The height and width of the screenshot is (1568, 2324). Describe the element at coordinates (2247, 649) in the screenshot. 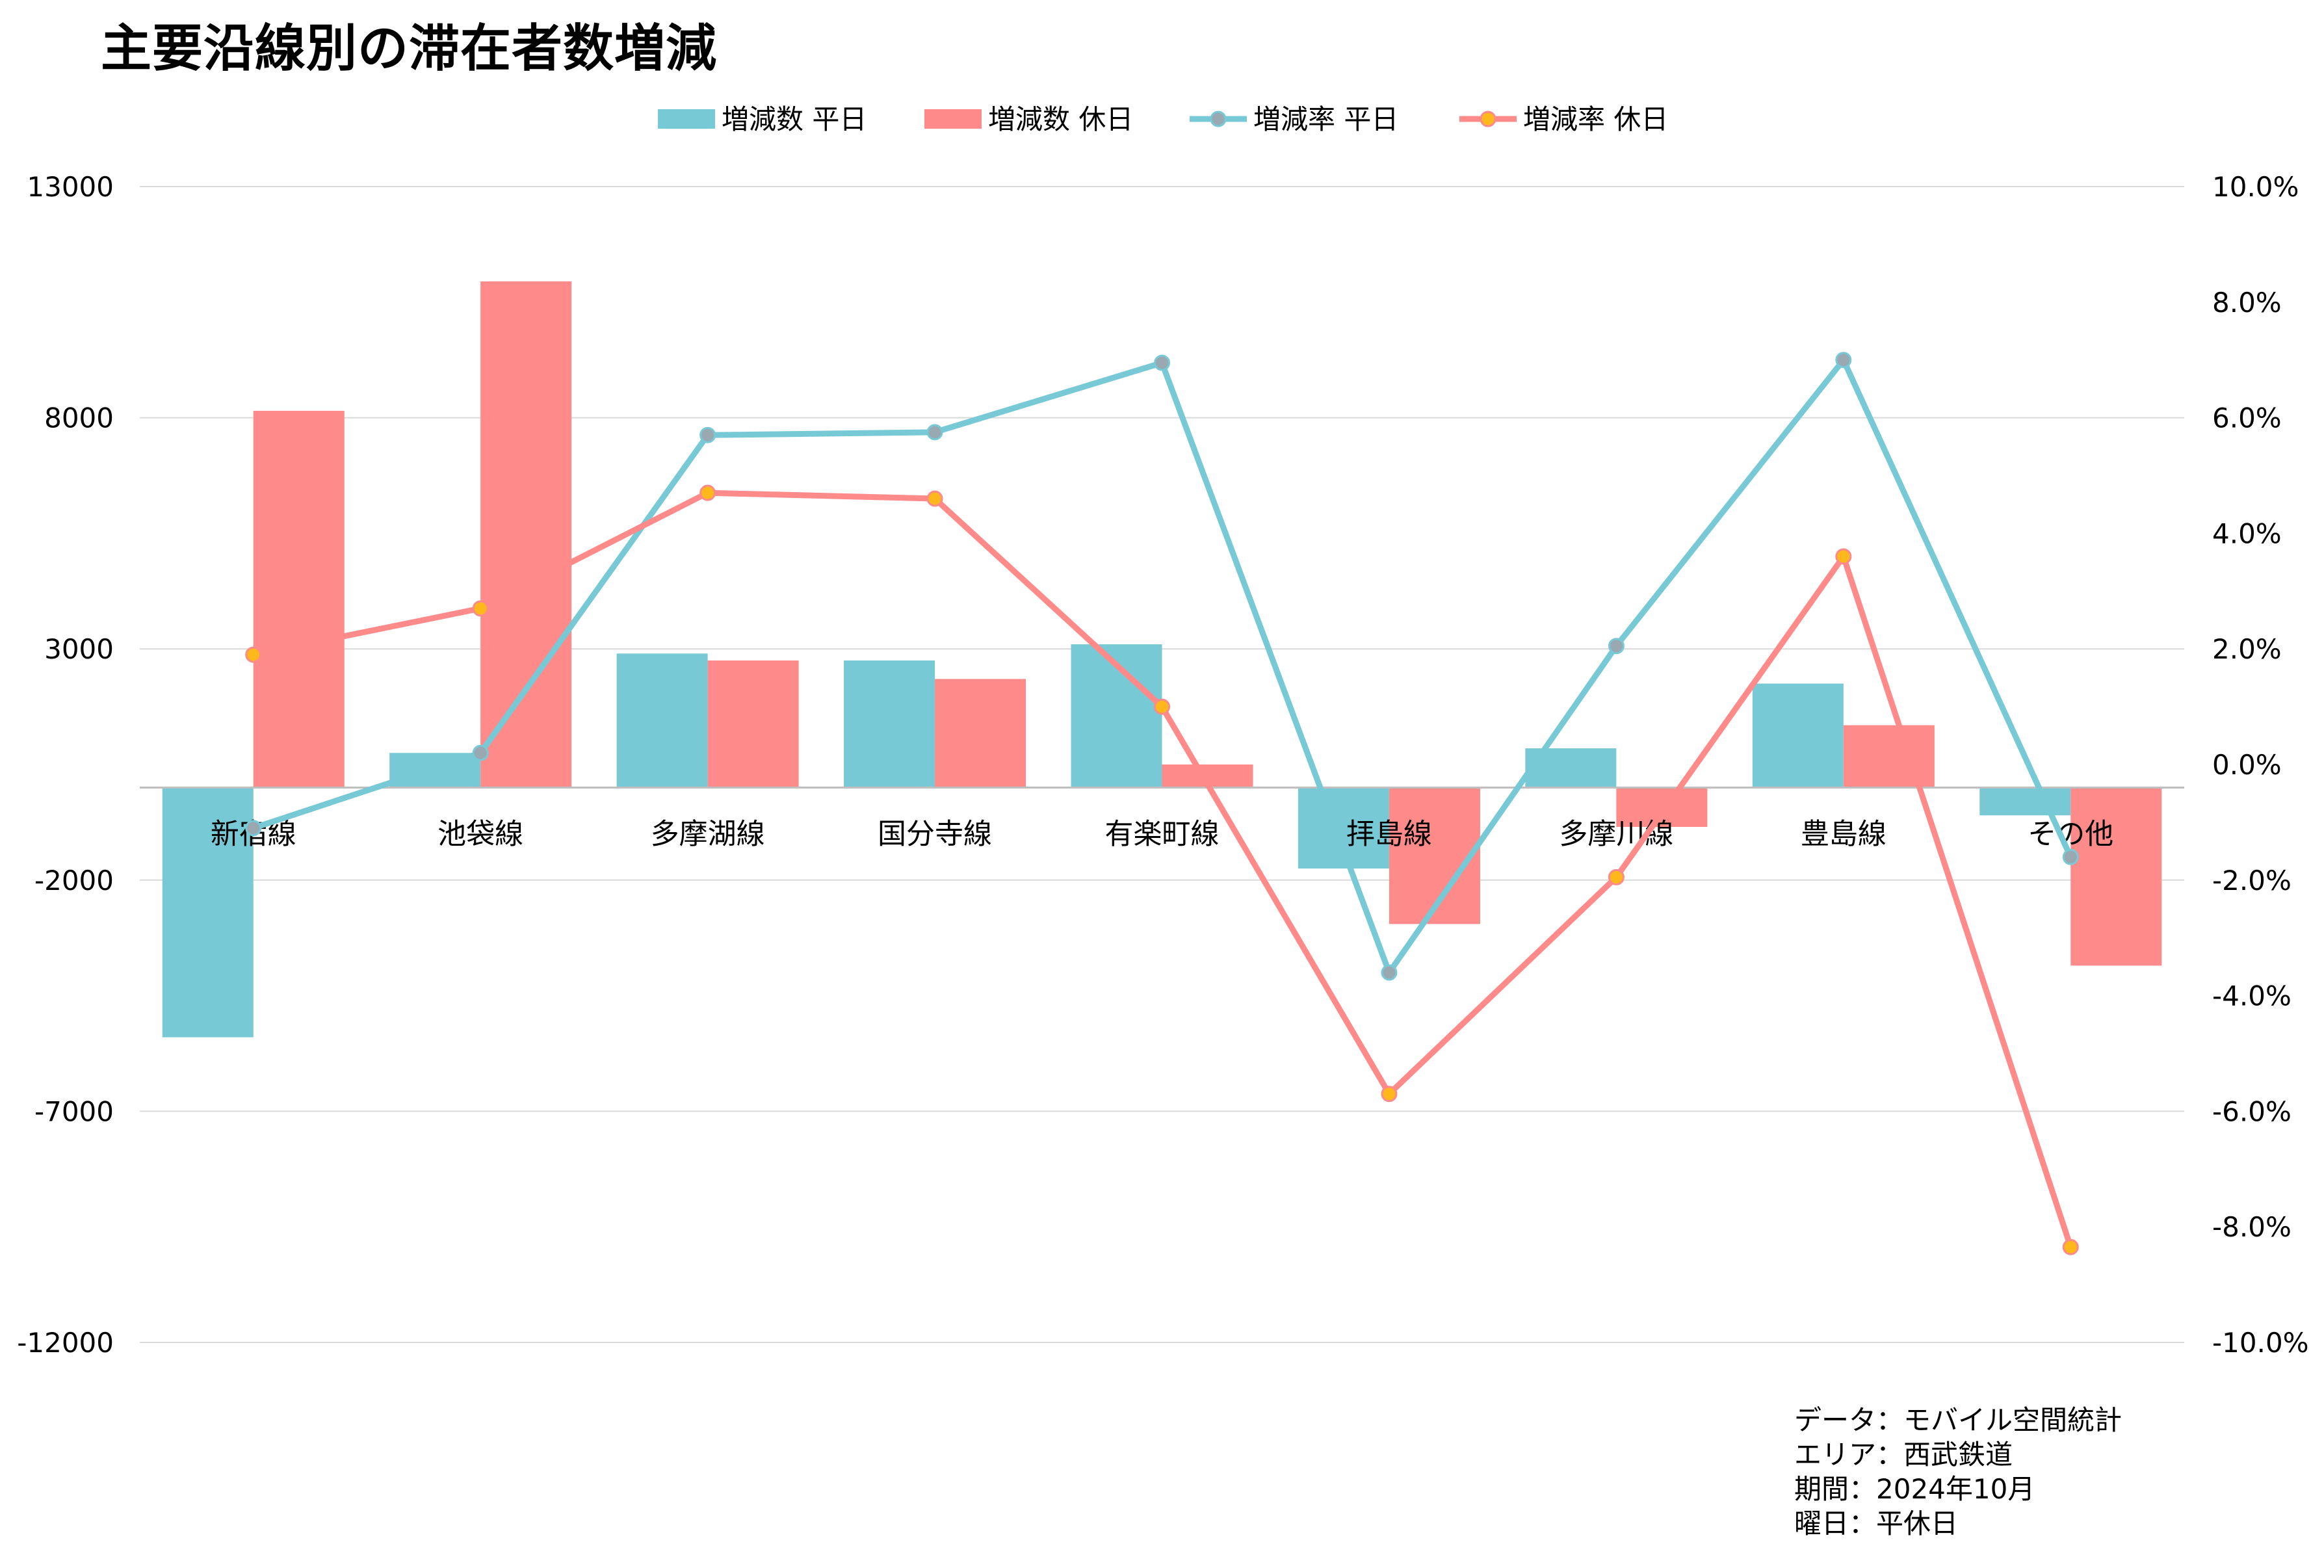

I see `right-axis-tick: 2.0%` at that location.